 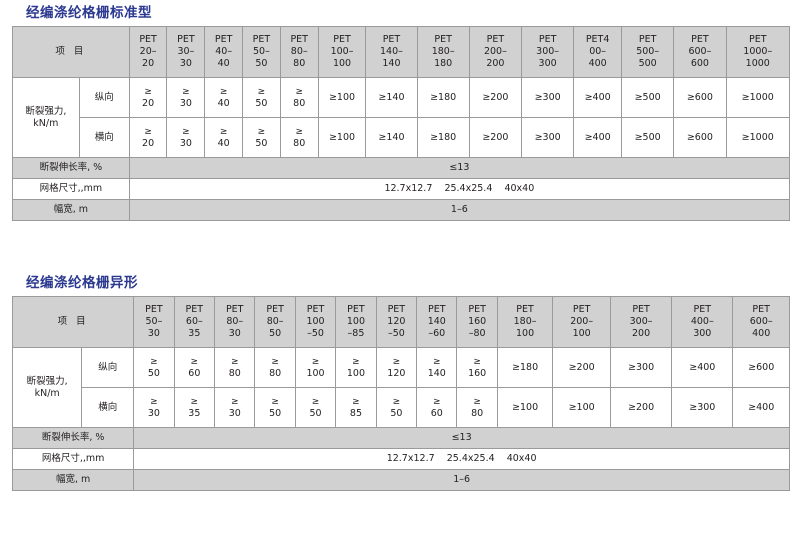 What do you see at coordinates (443, 52) in the screenshot?
I see `header-spec-column: PET 180– 180` at bounding box center [443, 52].